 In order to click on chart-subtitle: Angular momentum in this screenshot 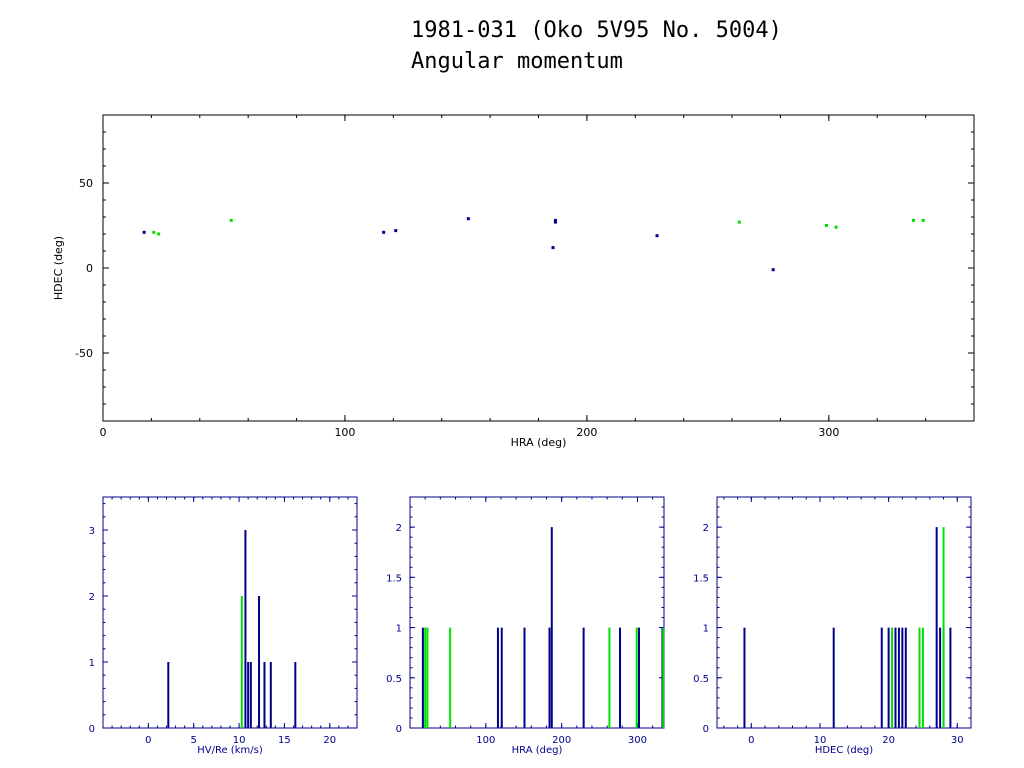, I will do `click(517, 61)`.